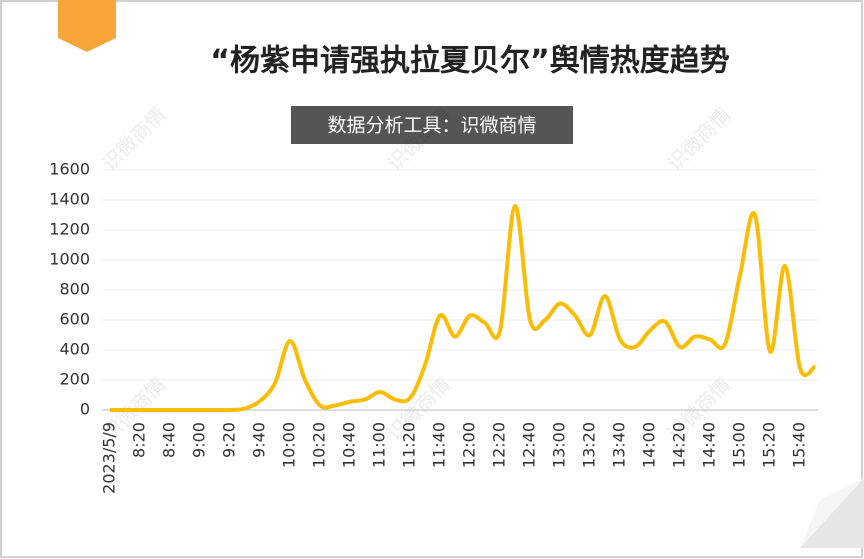 The image size is (864, 559). Describe the element at coordinates (589, 445) in the screenshot. I see `x-tick-label: 13:20` at that location.